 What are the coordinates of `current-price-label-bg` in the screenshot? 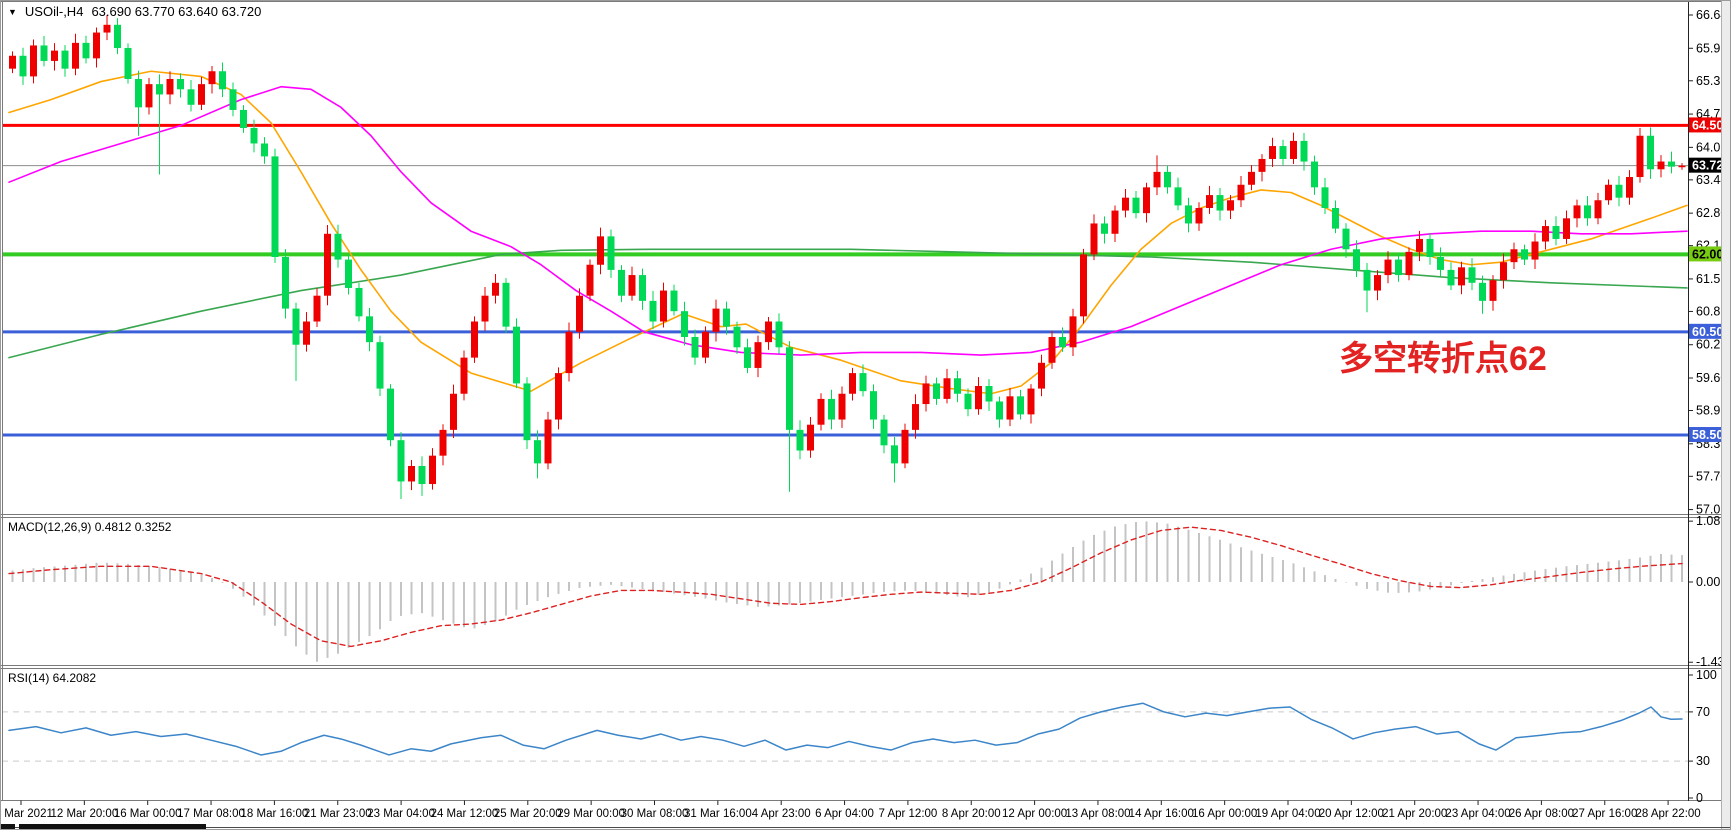 It's located at (1709, 165).